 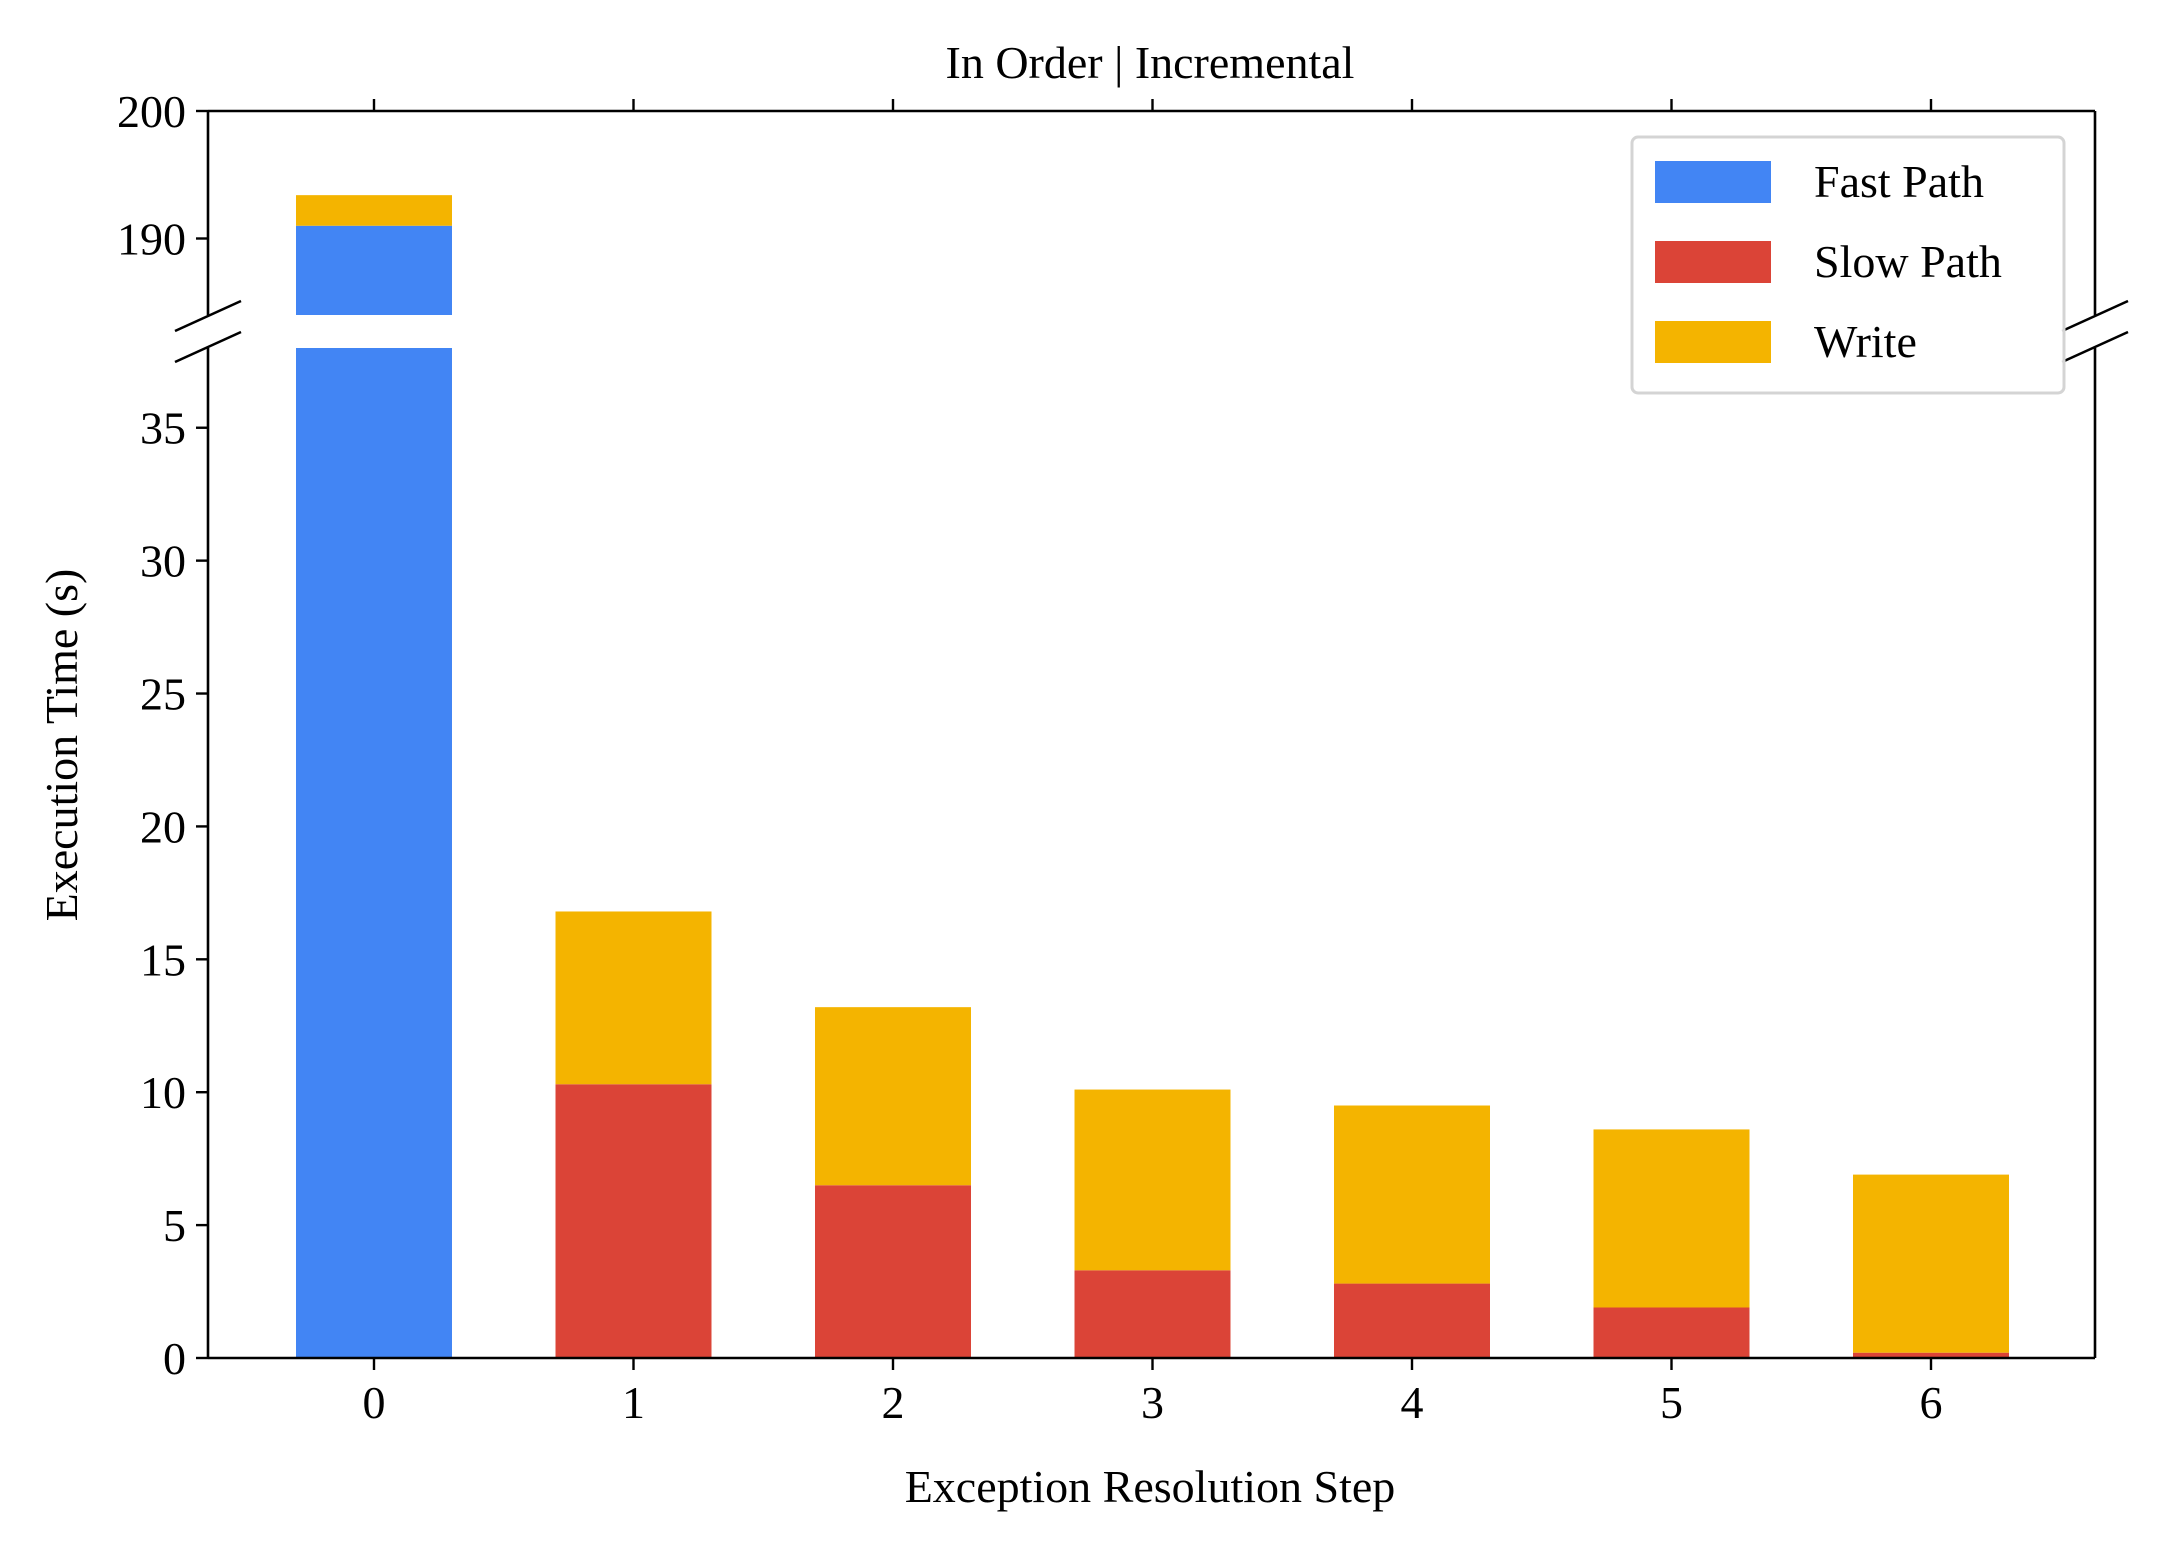 What do you see at coordinates (1412, 1402) in the screenshot?
I see `x-tick-label: 4` at bounding box center [1412, 1402].